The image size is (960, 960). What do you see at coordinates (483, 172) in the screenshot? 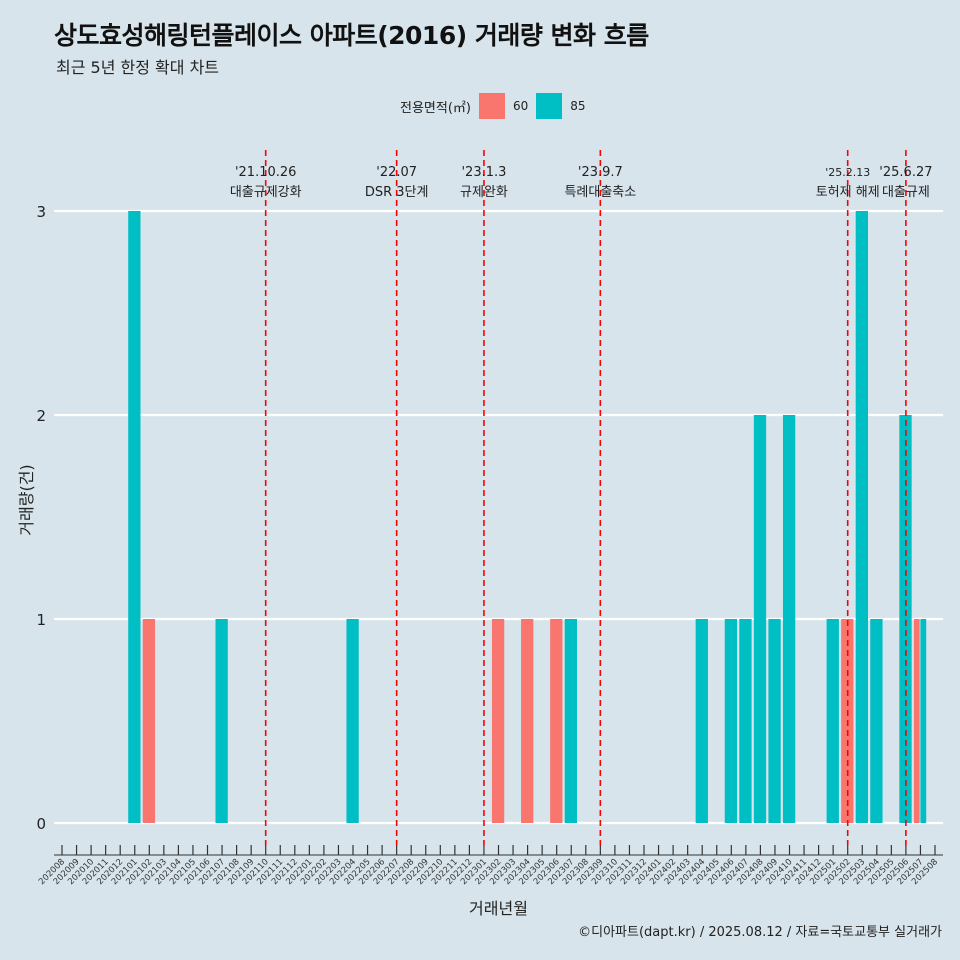
I see `event-date-2: '23.1.3` at bounding box center [483, 172].